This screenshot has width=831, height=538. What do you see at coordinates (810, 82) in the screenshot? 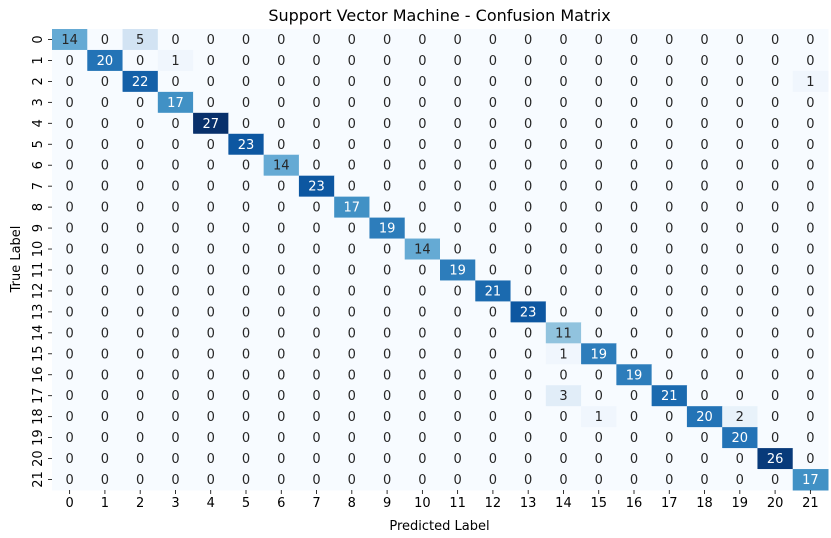
I see `cell-value-label: 1` at bounding box center [810, 82].